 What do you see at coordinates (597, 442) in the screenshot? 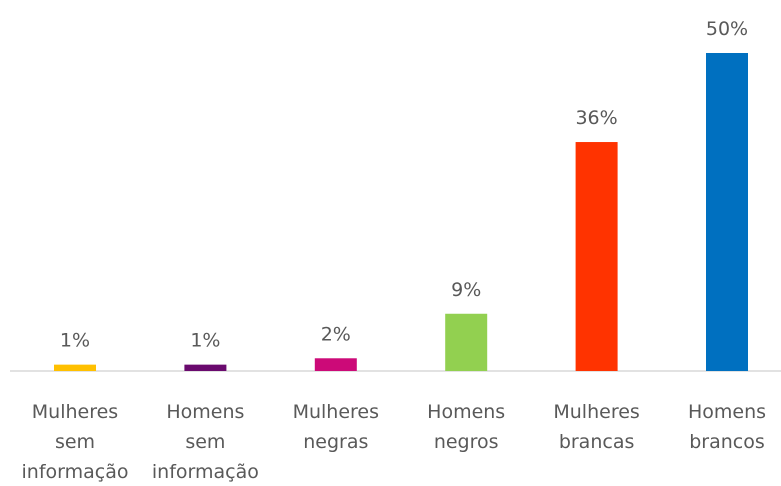
I see `label-line: brancas` at bounding box center [597, 442].